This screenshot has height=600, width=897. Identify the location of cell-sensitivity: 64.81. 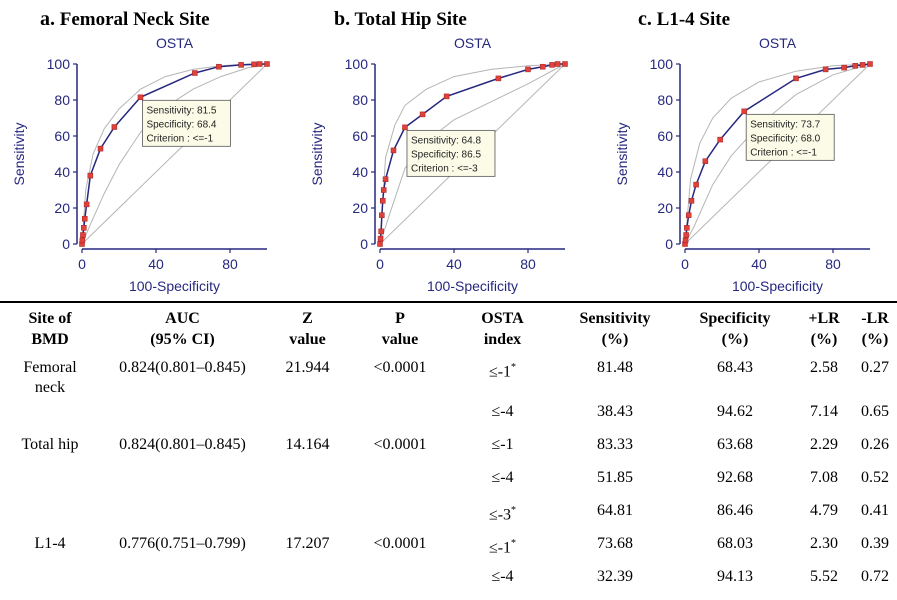
(615, 517).